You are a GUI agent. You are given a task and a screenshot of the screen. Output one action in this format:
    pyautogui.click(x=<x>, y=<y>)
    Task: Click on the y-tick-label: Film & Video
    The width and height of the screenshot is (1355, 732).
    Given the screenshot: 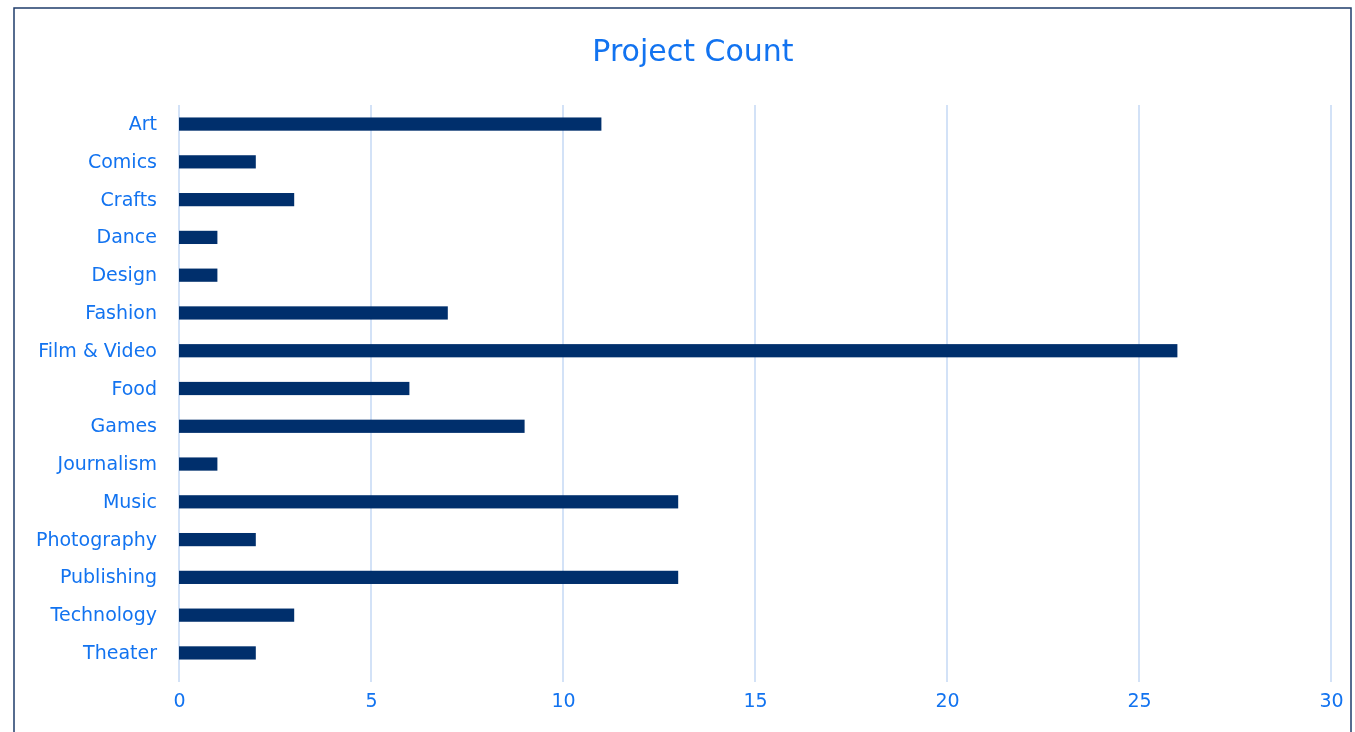 What is the action you would take?
    pyautogui.click(x=97, y=349)
    